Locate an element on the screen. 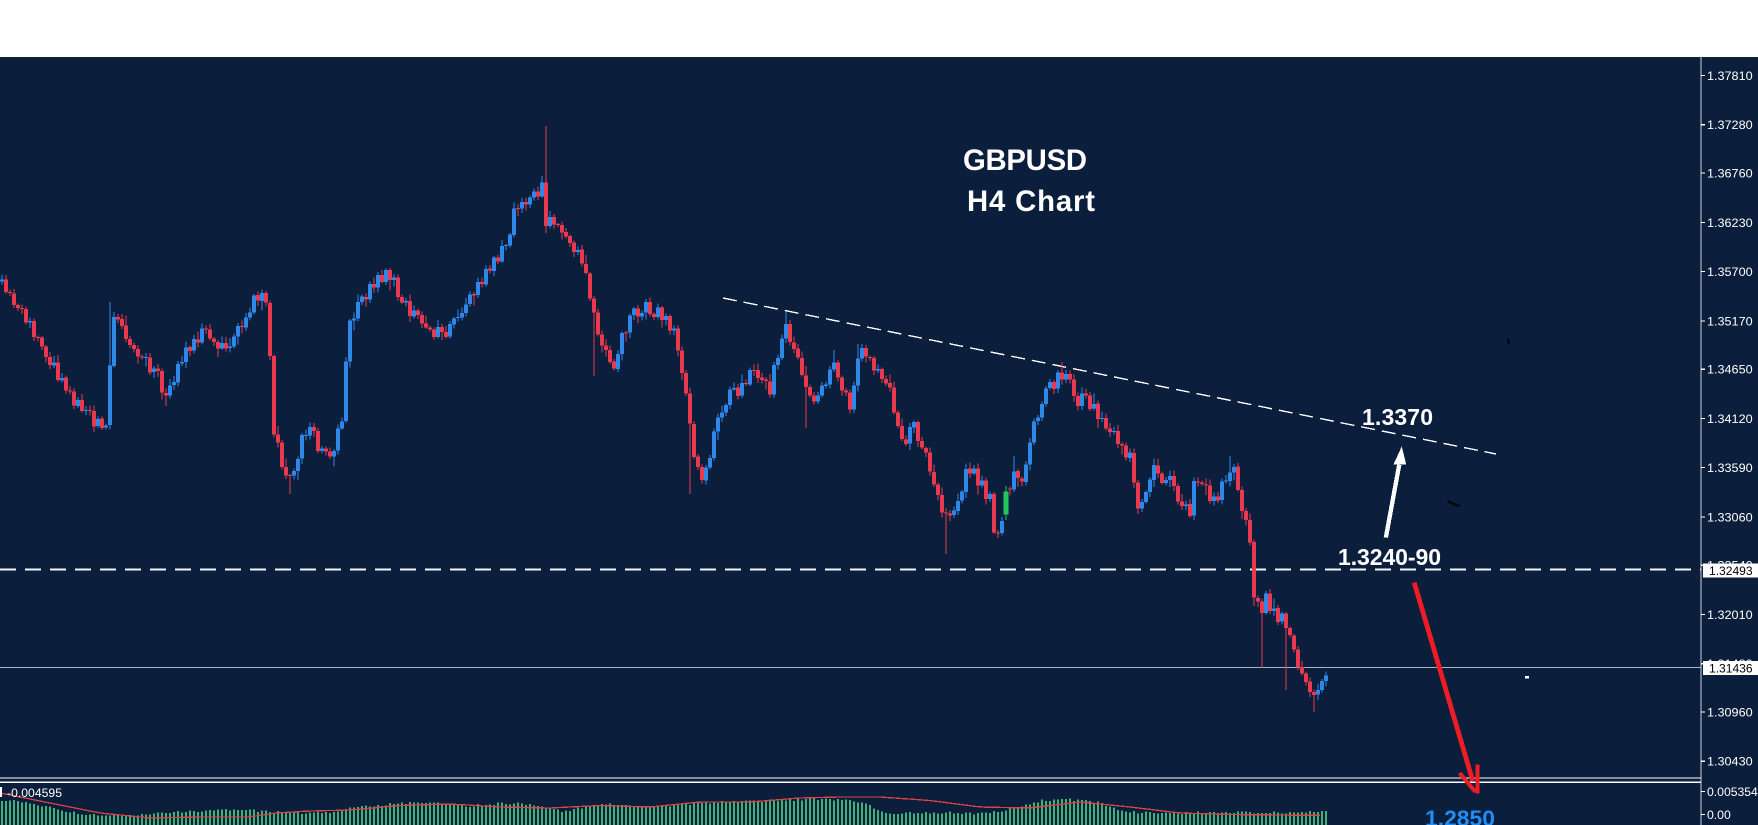  svg-text: 1.36230 is located at coordinates (1730, 223).